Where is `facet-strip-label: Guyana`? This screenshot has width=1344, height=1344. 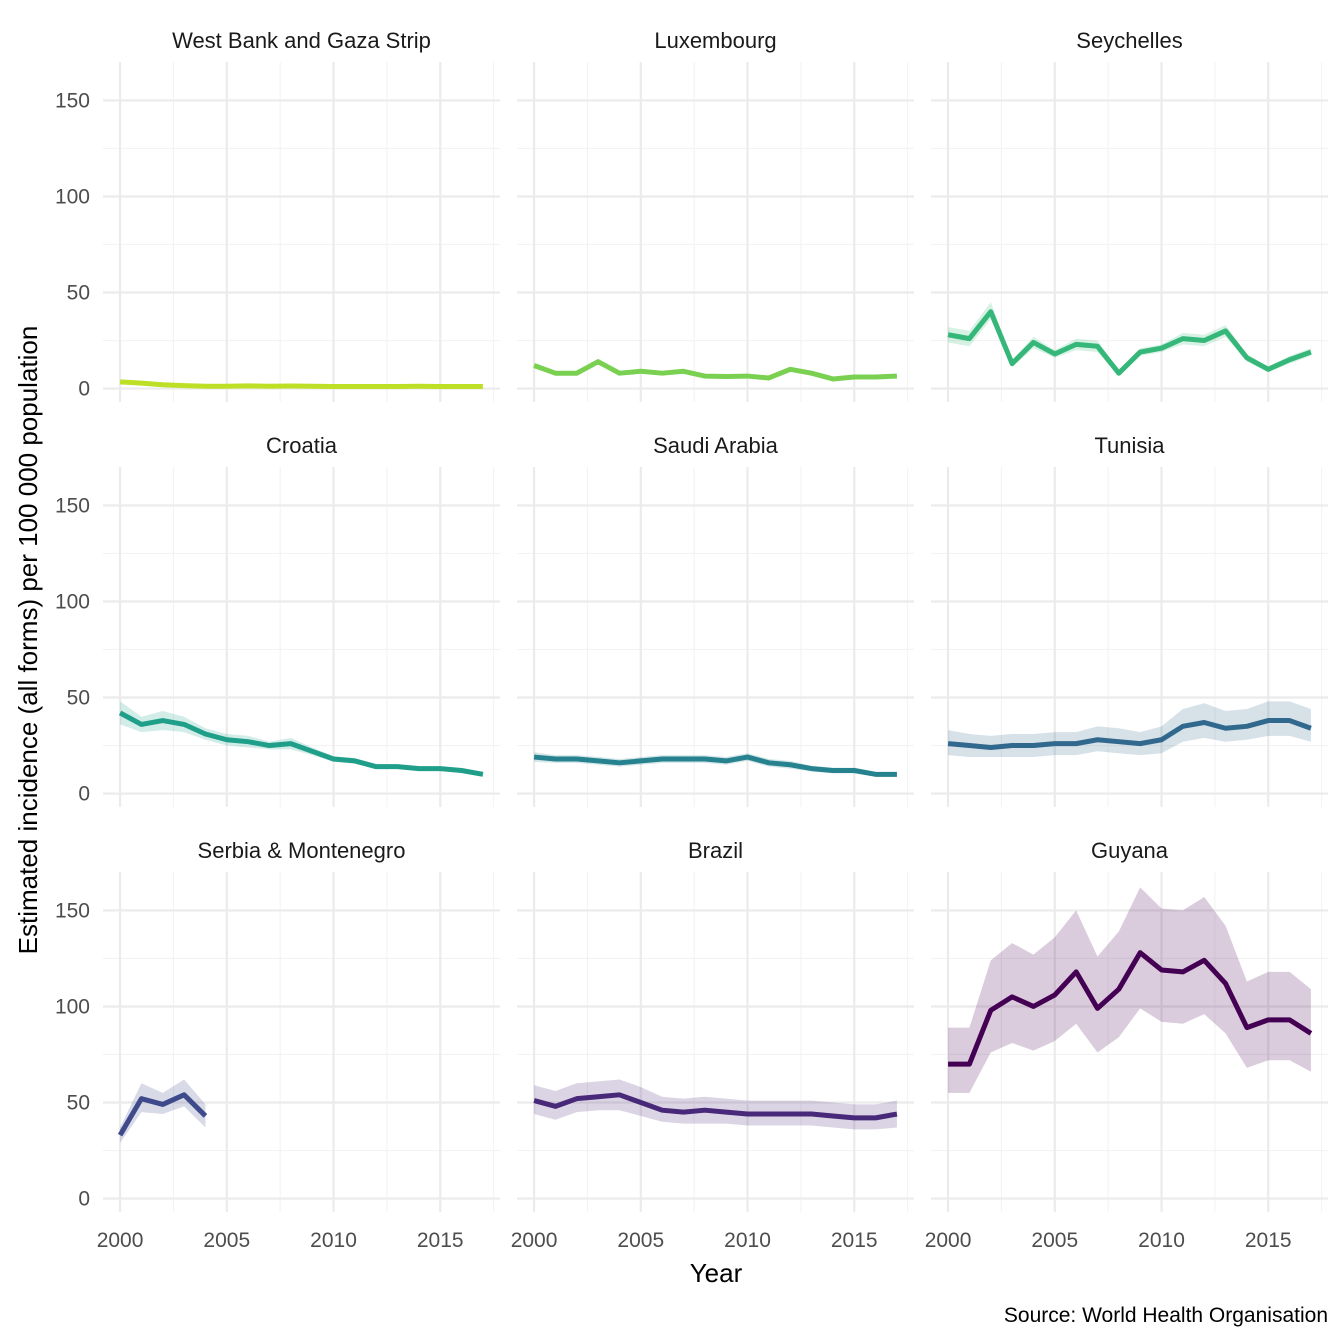 facet-strip-label: Guyana is located at coordinates (1130, 850).